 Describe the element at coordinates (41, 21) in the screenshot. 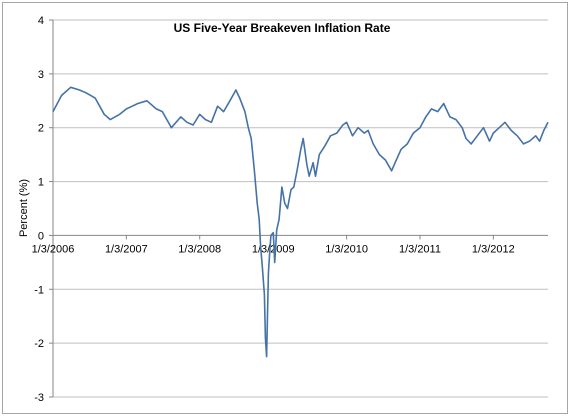

I see `y-tick-label: 4` at that location.